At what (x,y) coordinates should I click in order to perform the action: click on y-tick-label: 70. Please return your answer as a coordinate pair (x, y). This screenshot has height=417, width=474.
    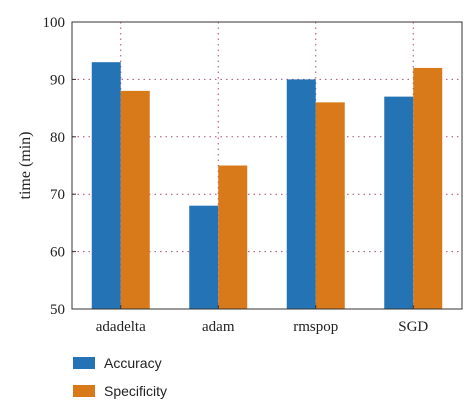
    Looking at the image, I should click on (57, 195).